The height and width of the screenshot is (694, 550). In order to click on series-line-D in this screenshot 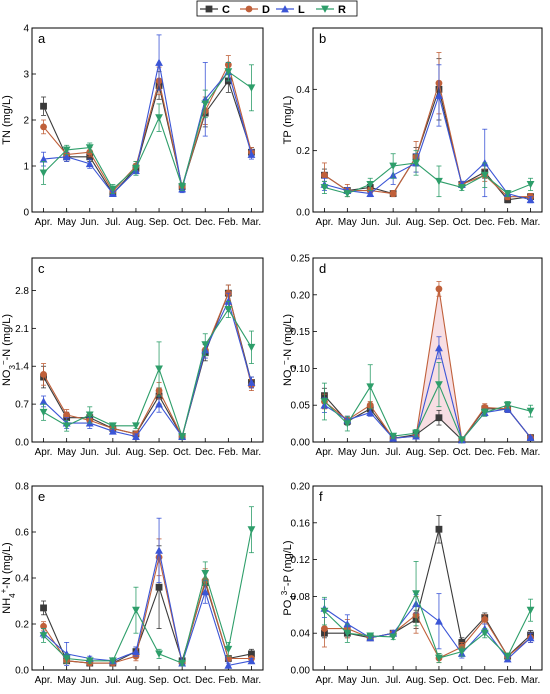, I will do `click(147, 610)`.